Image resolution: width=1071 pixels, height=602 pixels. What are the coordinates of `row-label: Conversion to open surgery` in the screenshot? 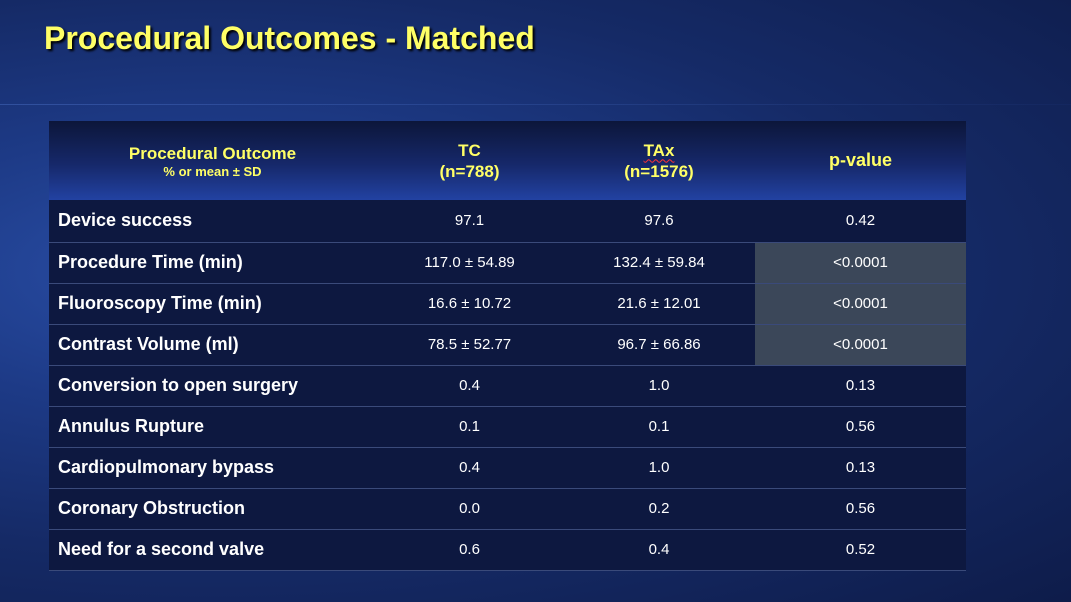 It's located at (212, 386).